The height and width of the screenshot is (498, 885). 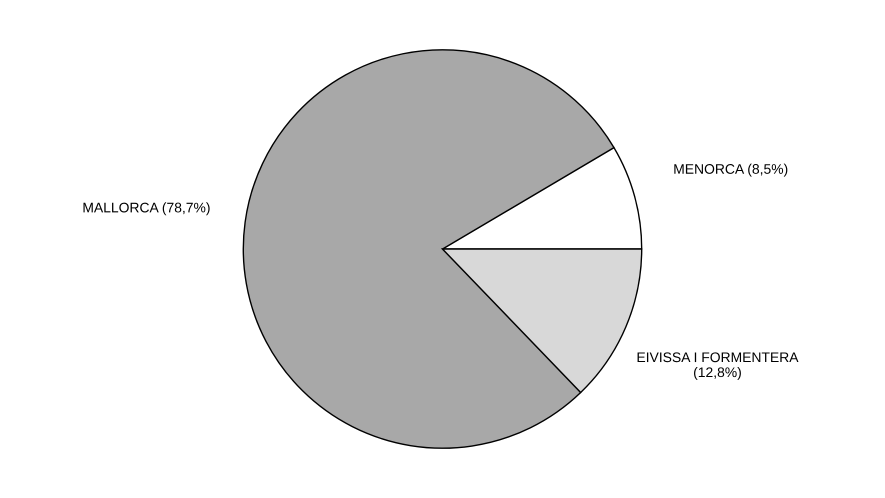 I want to click on slice-label: EIVISSA I FORMENTERA, so click(x=718, y=357).